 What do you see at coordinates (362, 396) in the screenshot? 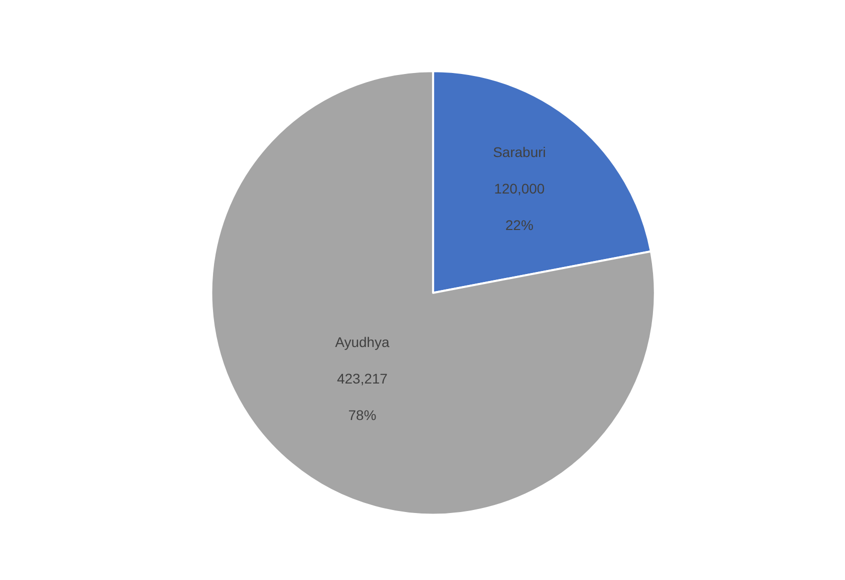
I see `text: 423,217 78%` at bounding box center [362, 396].